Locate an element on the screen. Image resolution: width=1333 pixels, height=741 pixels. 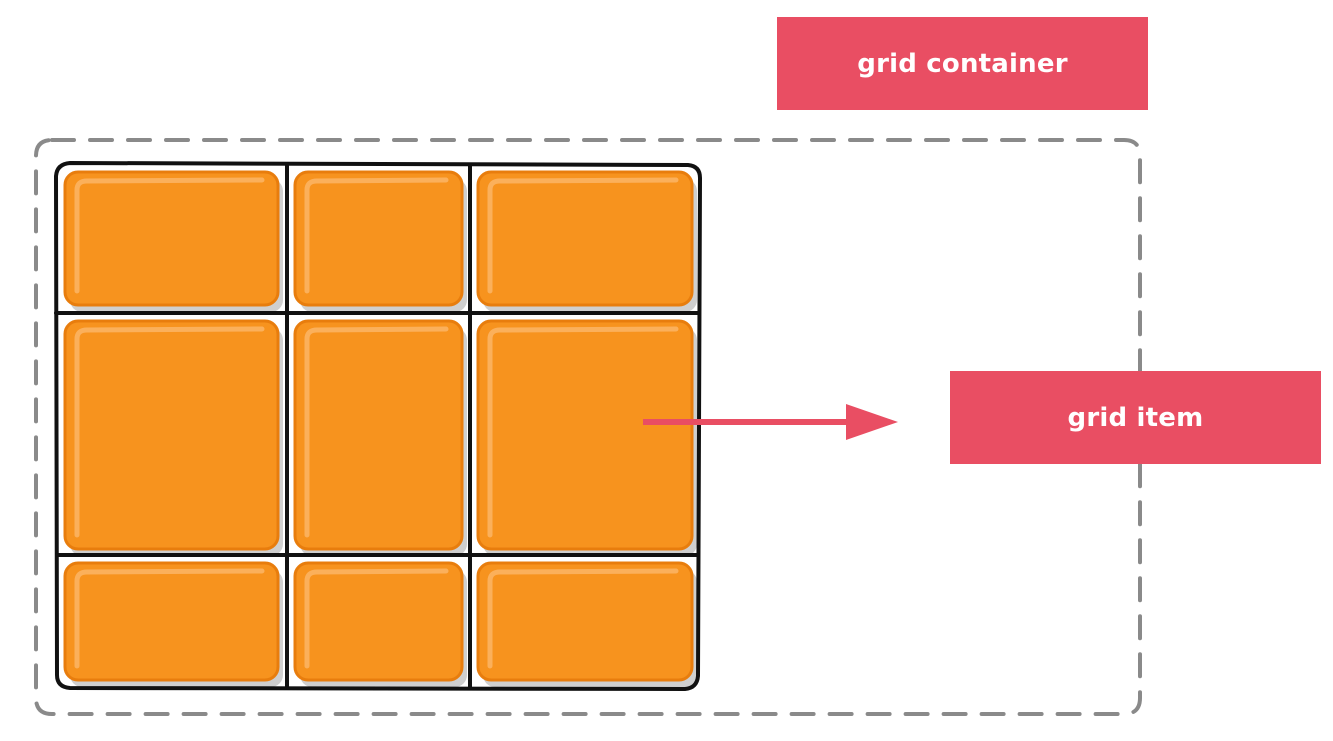
grid-item-label: grid item is located at coordinates (1135, 417).